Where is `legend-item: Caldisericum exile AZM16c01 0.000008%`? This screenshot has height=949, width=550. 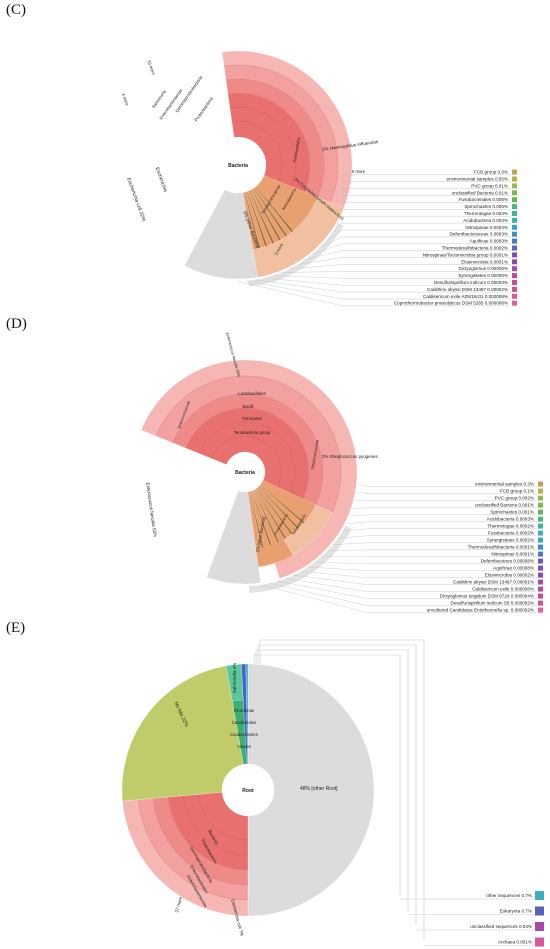 legend-item: Caldisericum exile AZM16c01 0.000008% is located at coordinates (381, 290).